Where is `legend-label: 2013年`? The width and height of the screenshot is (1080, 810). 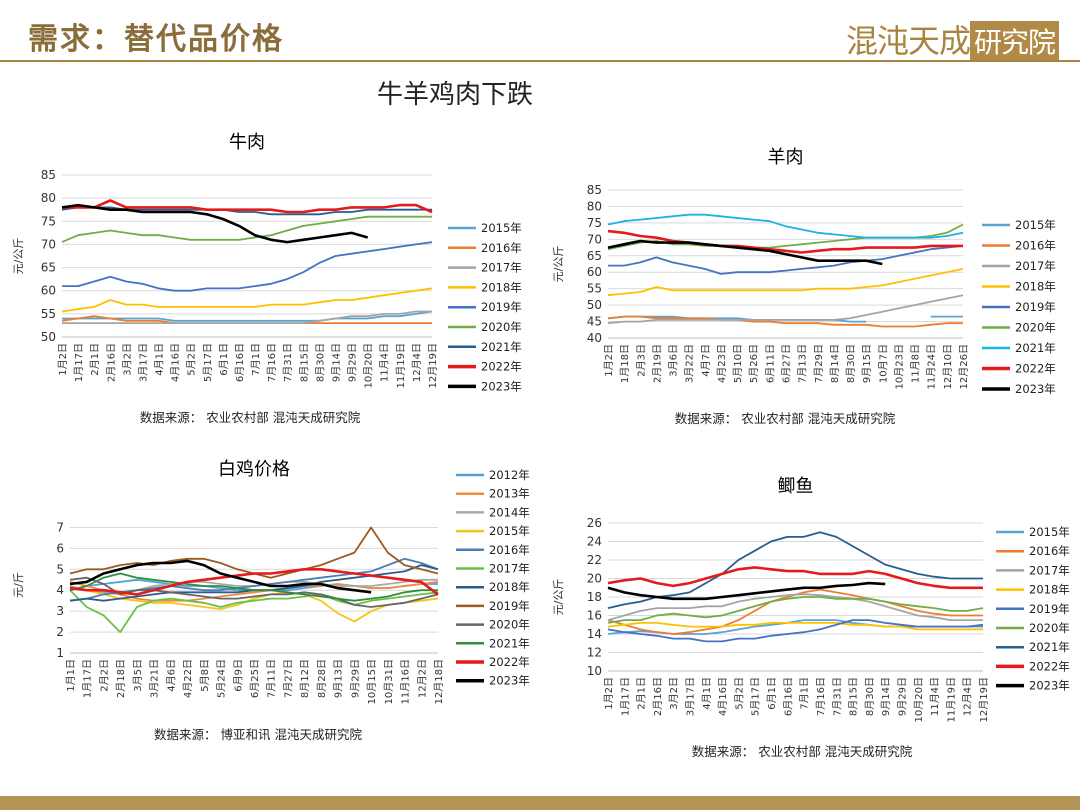
legend-label: 2013年 is located at coordinates (509, 494).